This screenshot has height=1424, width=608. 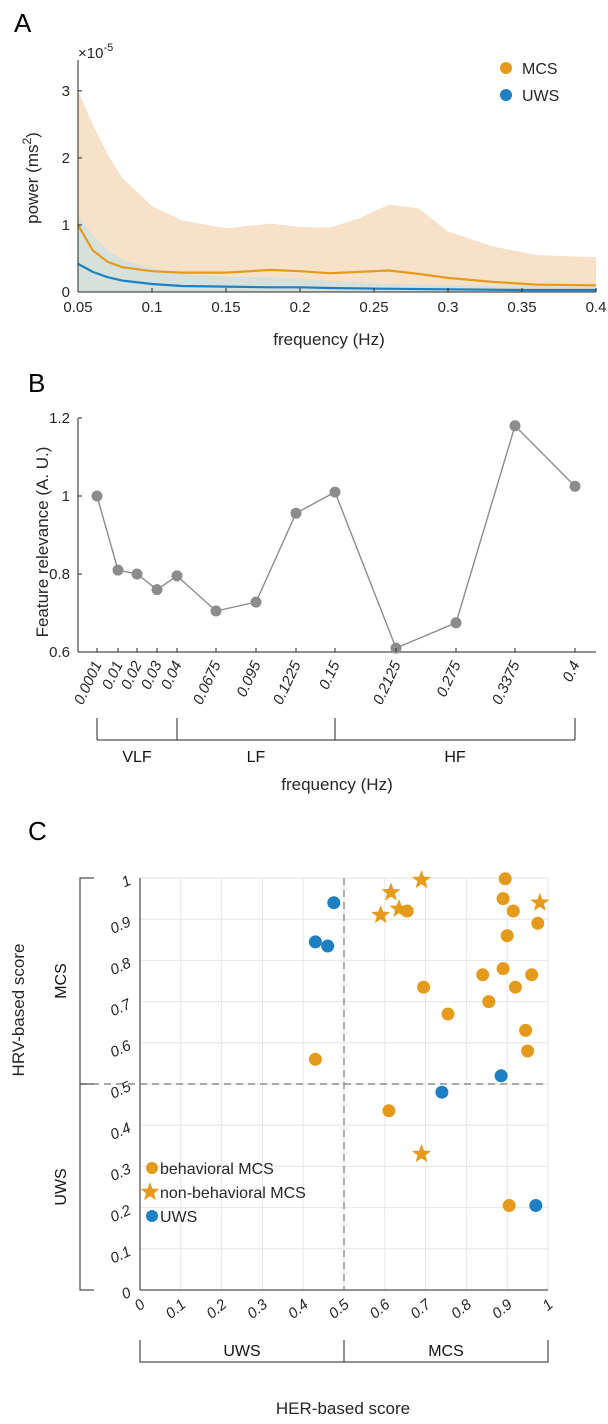 What do you see at coordinates (18, 1010) in the screenshot?
I see `panel-c-ylabel: HRV-based score` at bounding box center [18, 1010].